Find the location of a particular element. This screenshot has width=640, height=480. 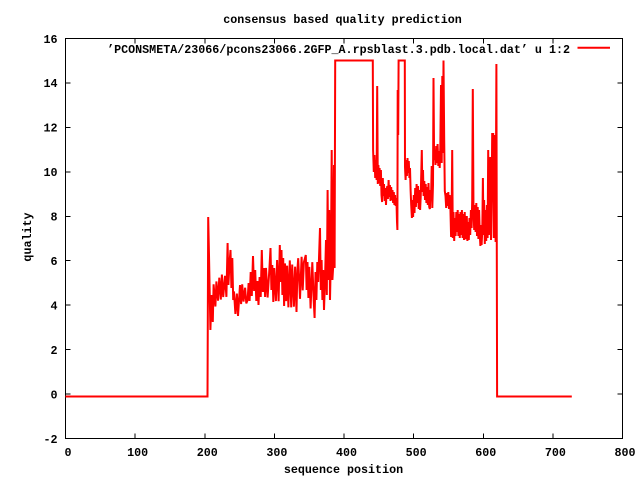

svg-text: 4 is located at coordinates (53, 307).